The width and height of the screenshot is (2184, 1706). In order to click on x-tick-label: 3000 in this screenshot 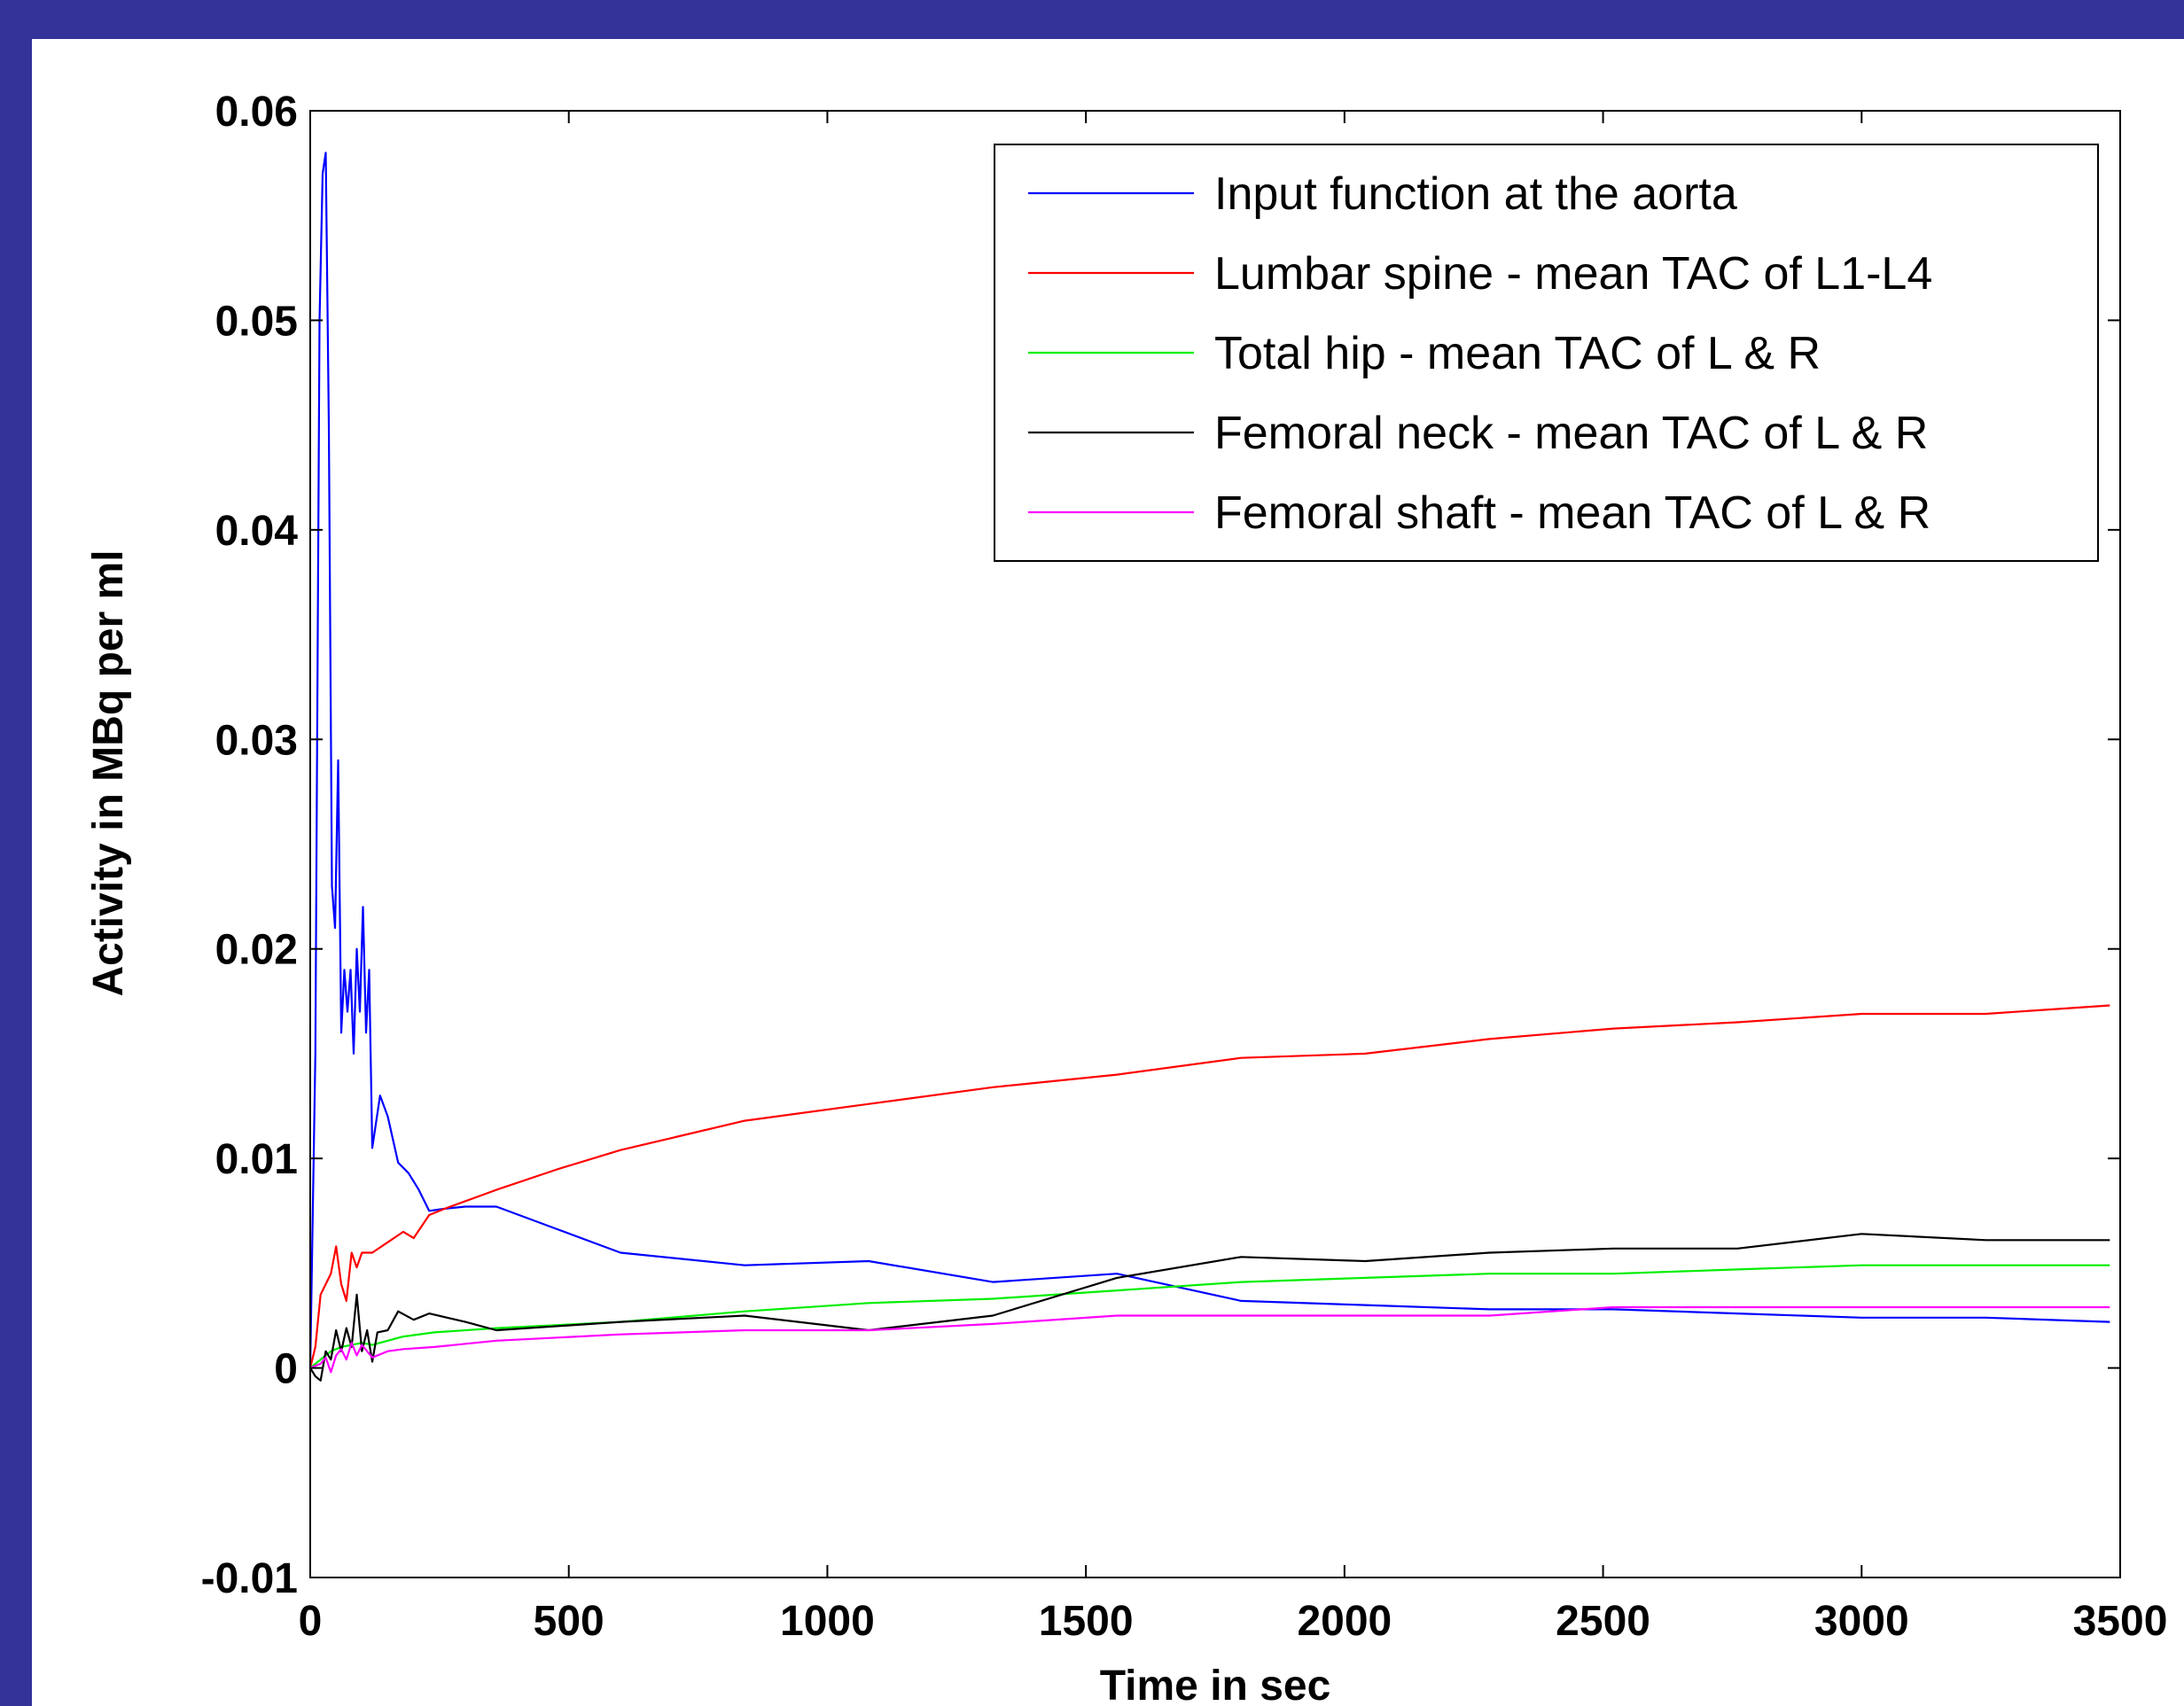, I will do `click(1861, 1622)`.